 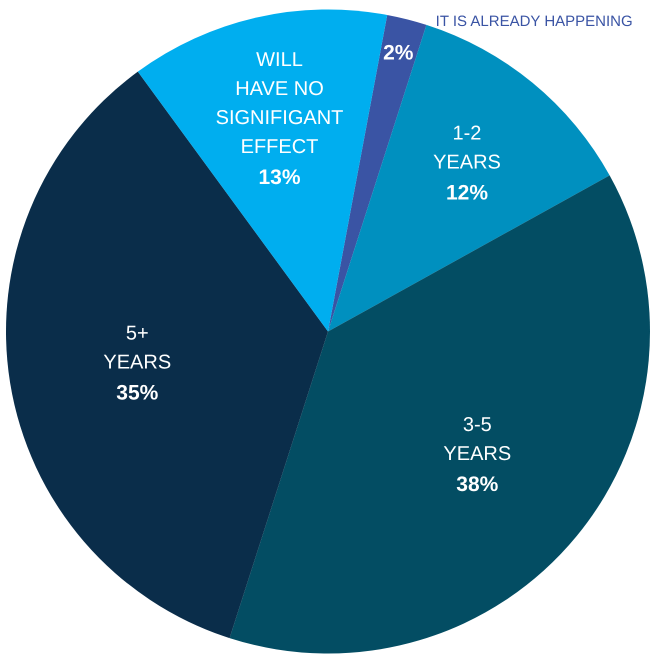 What do you see at coordinates (534, 21) in the screenshot?
I see `slice-label: IT IS ALREADY HAPPENING` at bounding box center [534, 21].